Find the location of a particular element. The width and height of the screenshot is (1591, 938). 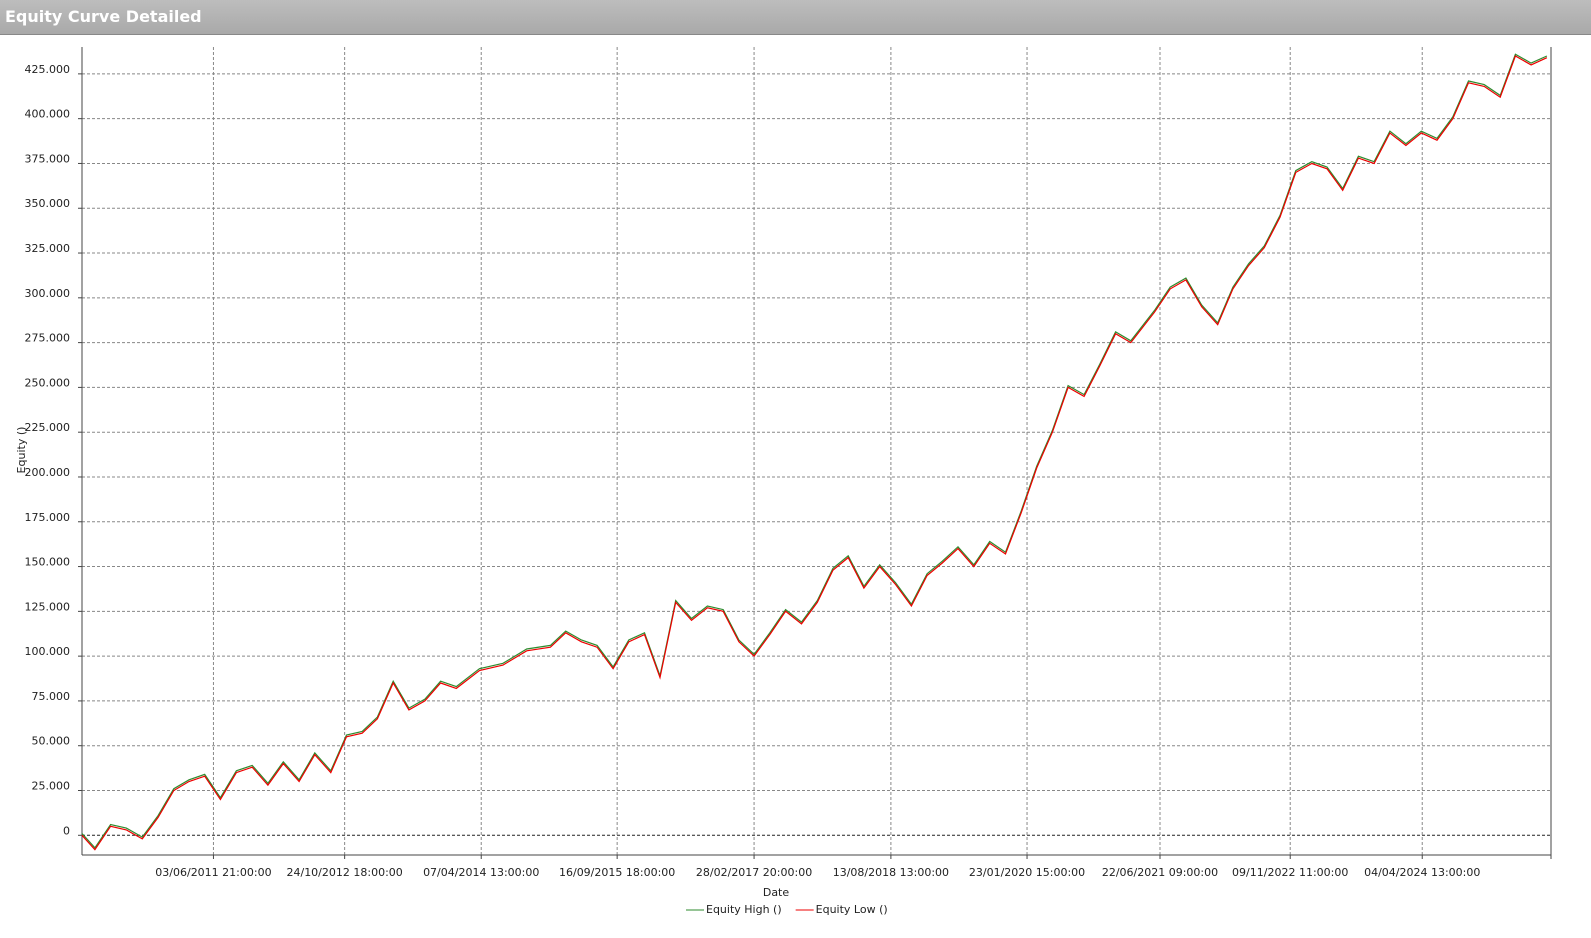

y-tick-label: 350.000 is located at coordinates (48, 203).